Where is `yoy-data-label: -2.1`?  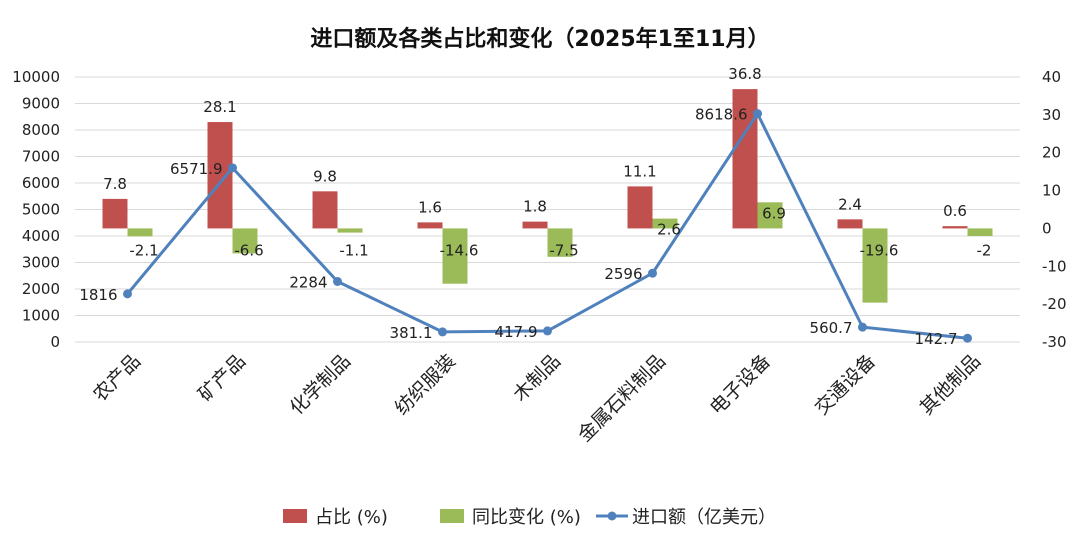
yoy-data-label: -2.1 is located at coordinates (143, 250).